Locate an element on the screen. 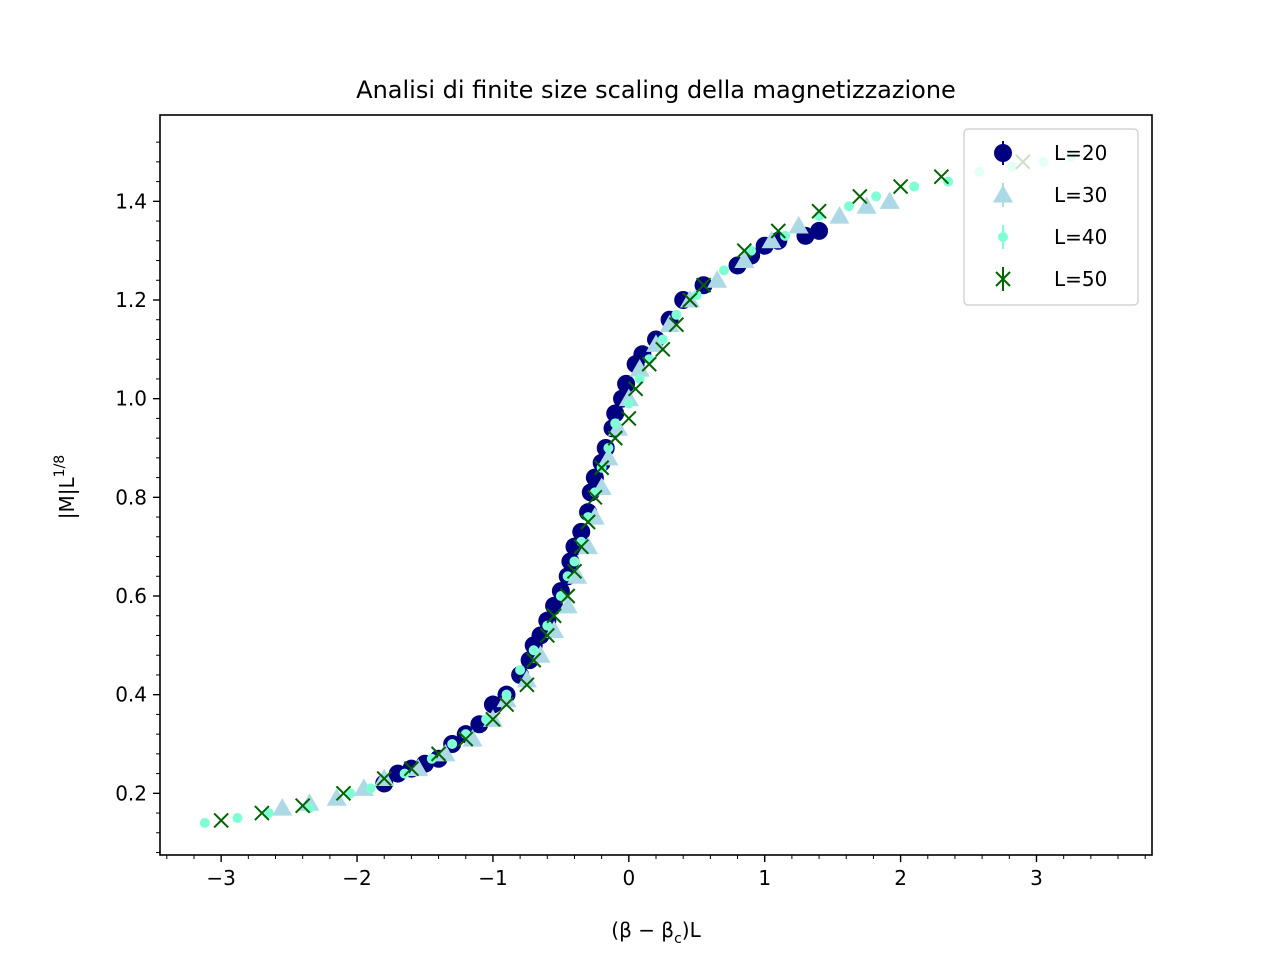 This screenshot has width=1280, height=960. legend-label: L=20 is located at coordinates (1080, 153).